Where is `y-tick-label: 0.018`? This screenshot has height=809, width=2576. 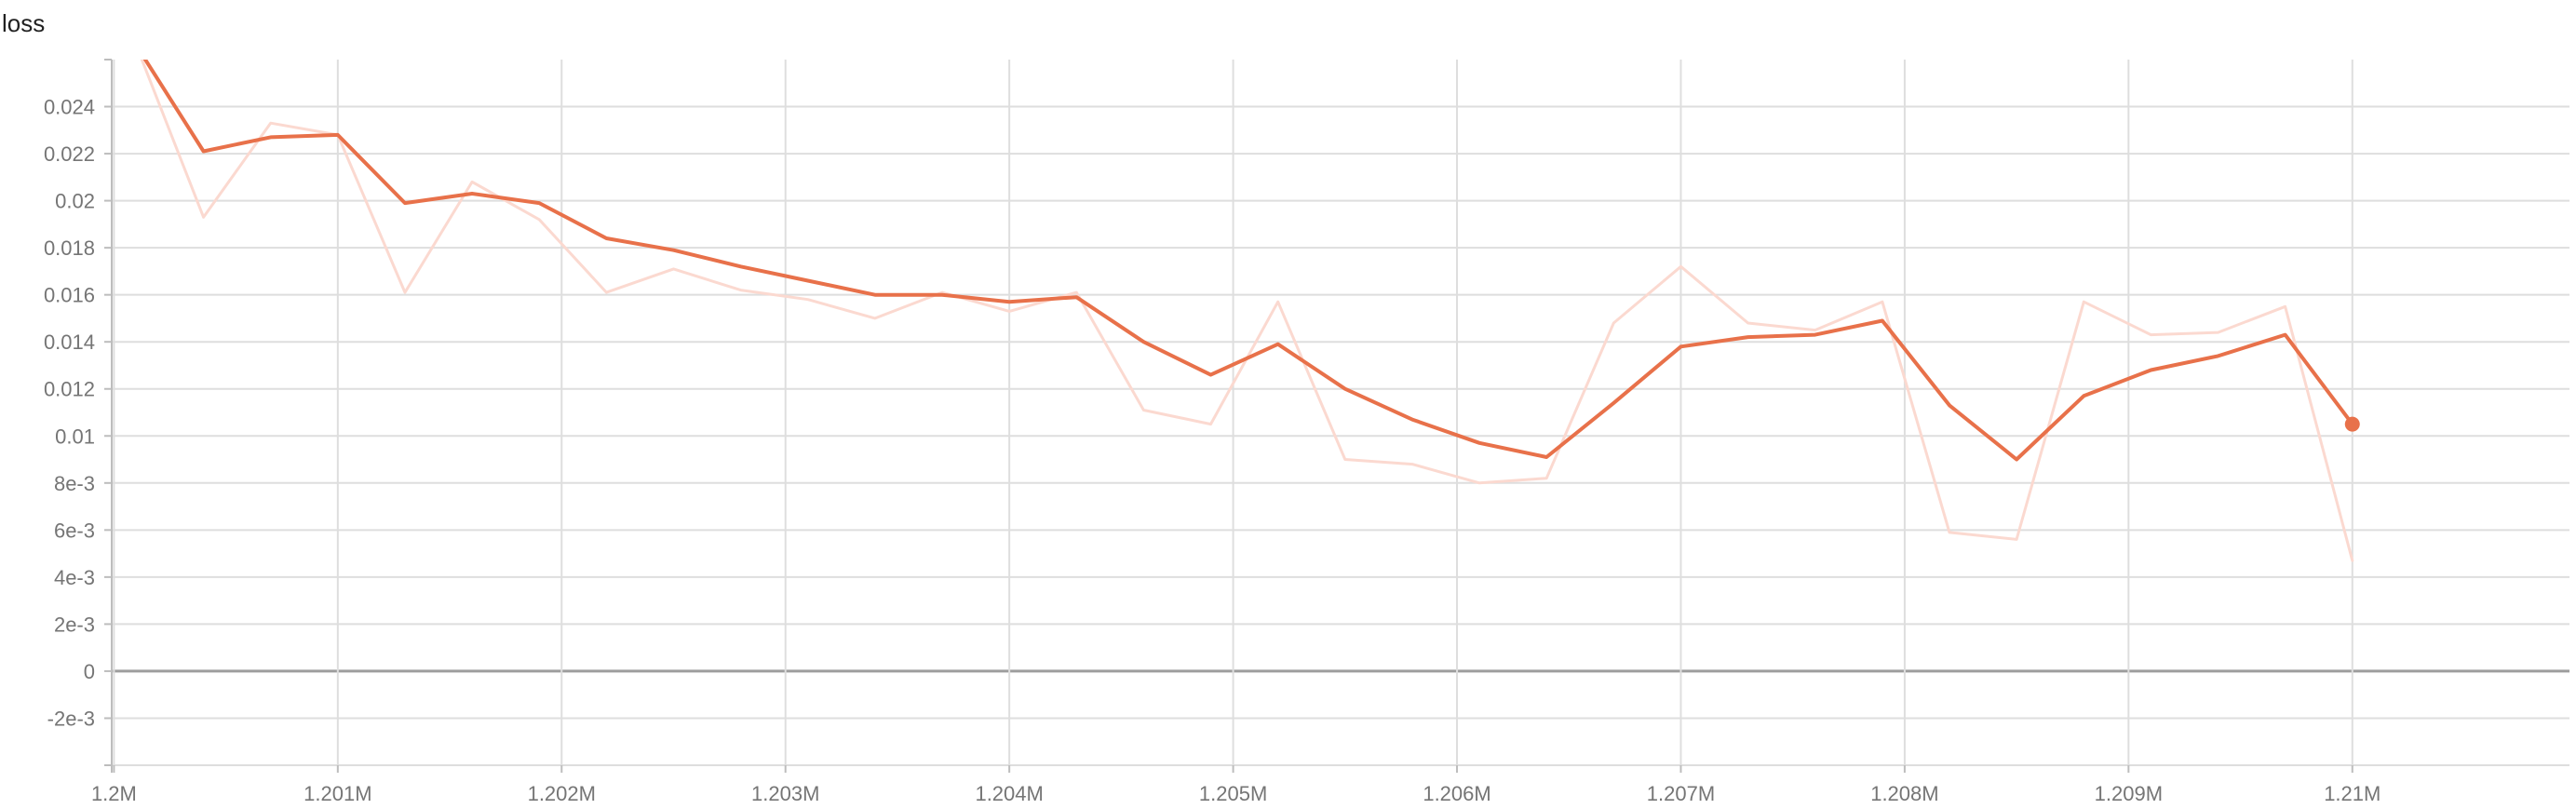
y-tick-label: 0.018 is located at coordinates (69, 248).